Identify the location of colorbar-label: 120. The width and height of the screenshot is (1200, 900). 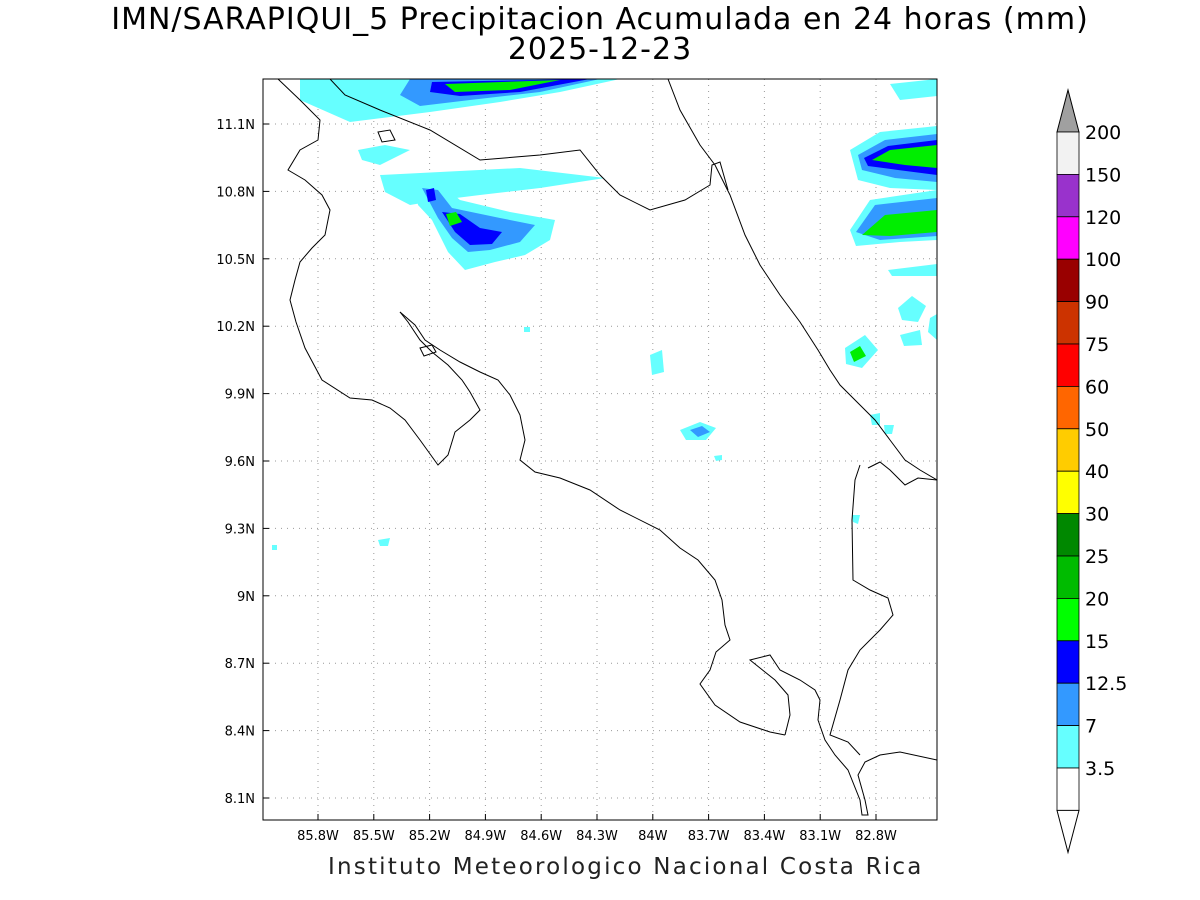
(1103, 218).